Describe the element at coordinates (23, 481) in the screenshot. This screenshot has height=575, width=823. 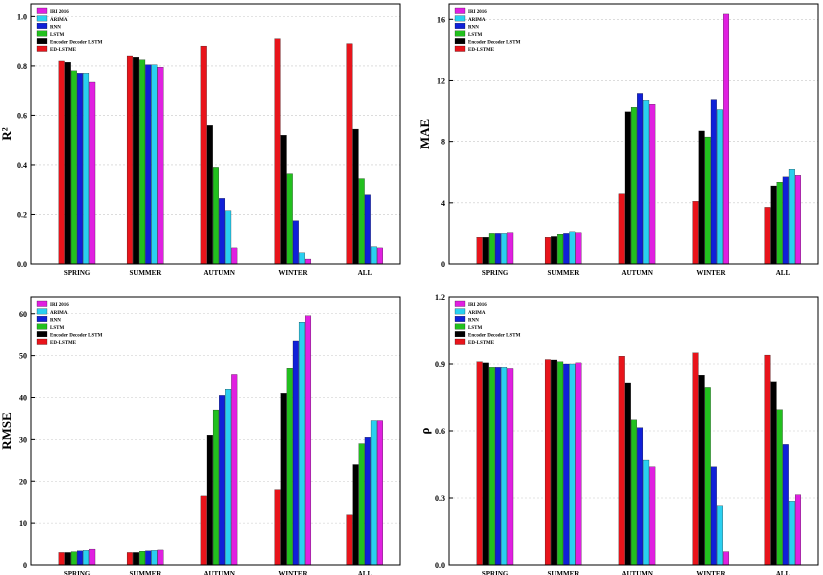
I see `y-tick-label: 20` at that location.